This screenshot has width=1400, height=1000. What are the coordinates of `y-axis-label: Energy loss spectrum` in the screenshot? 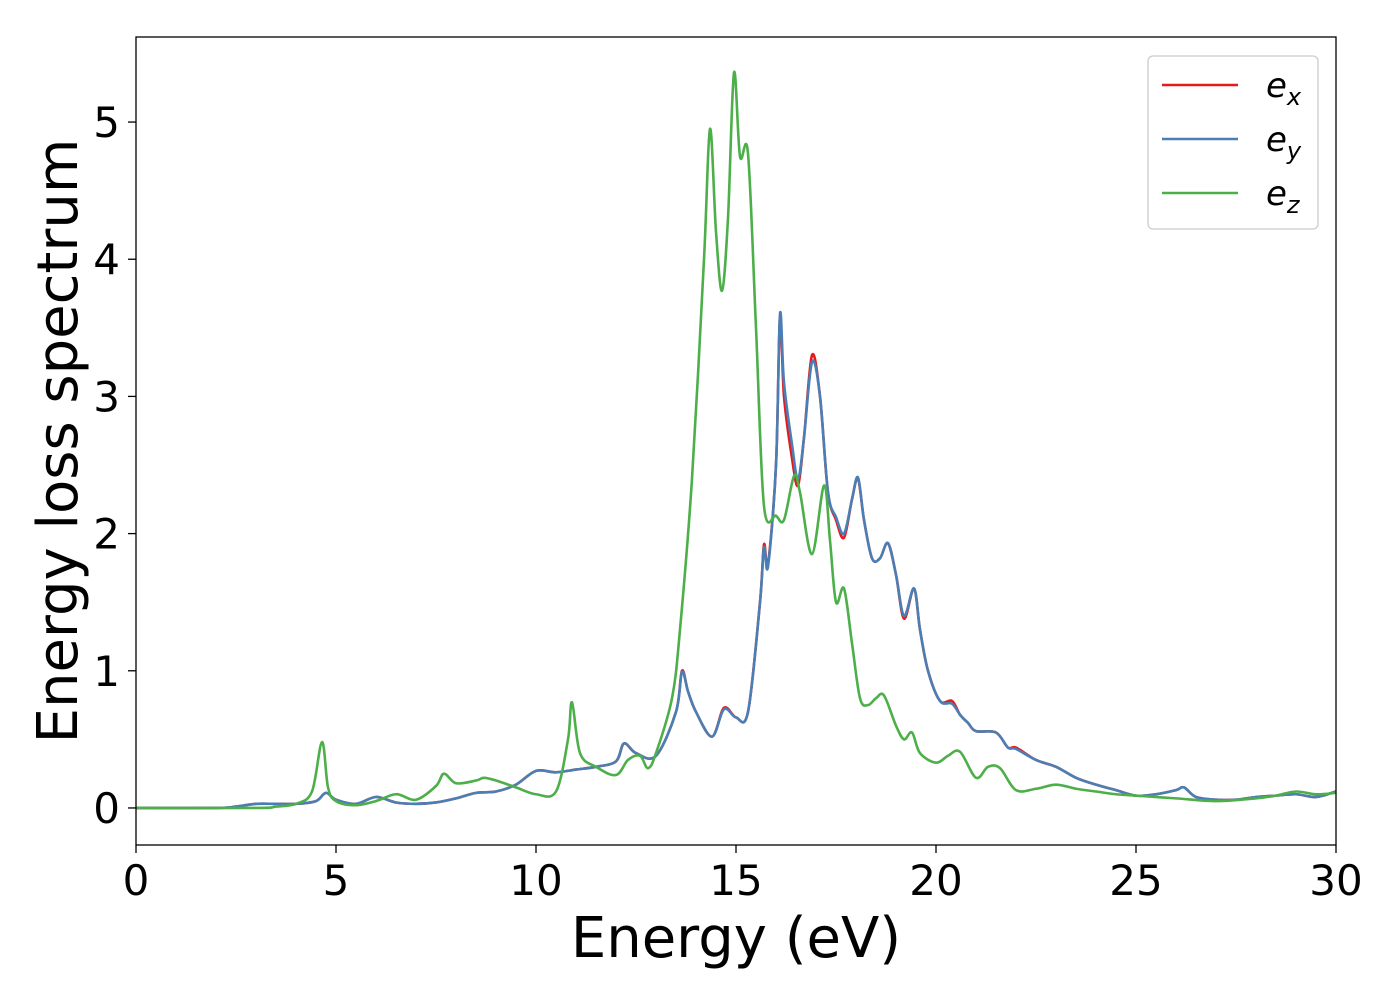 It's located at (58, 441).